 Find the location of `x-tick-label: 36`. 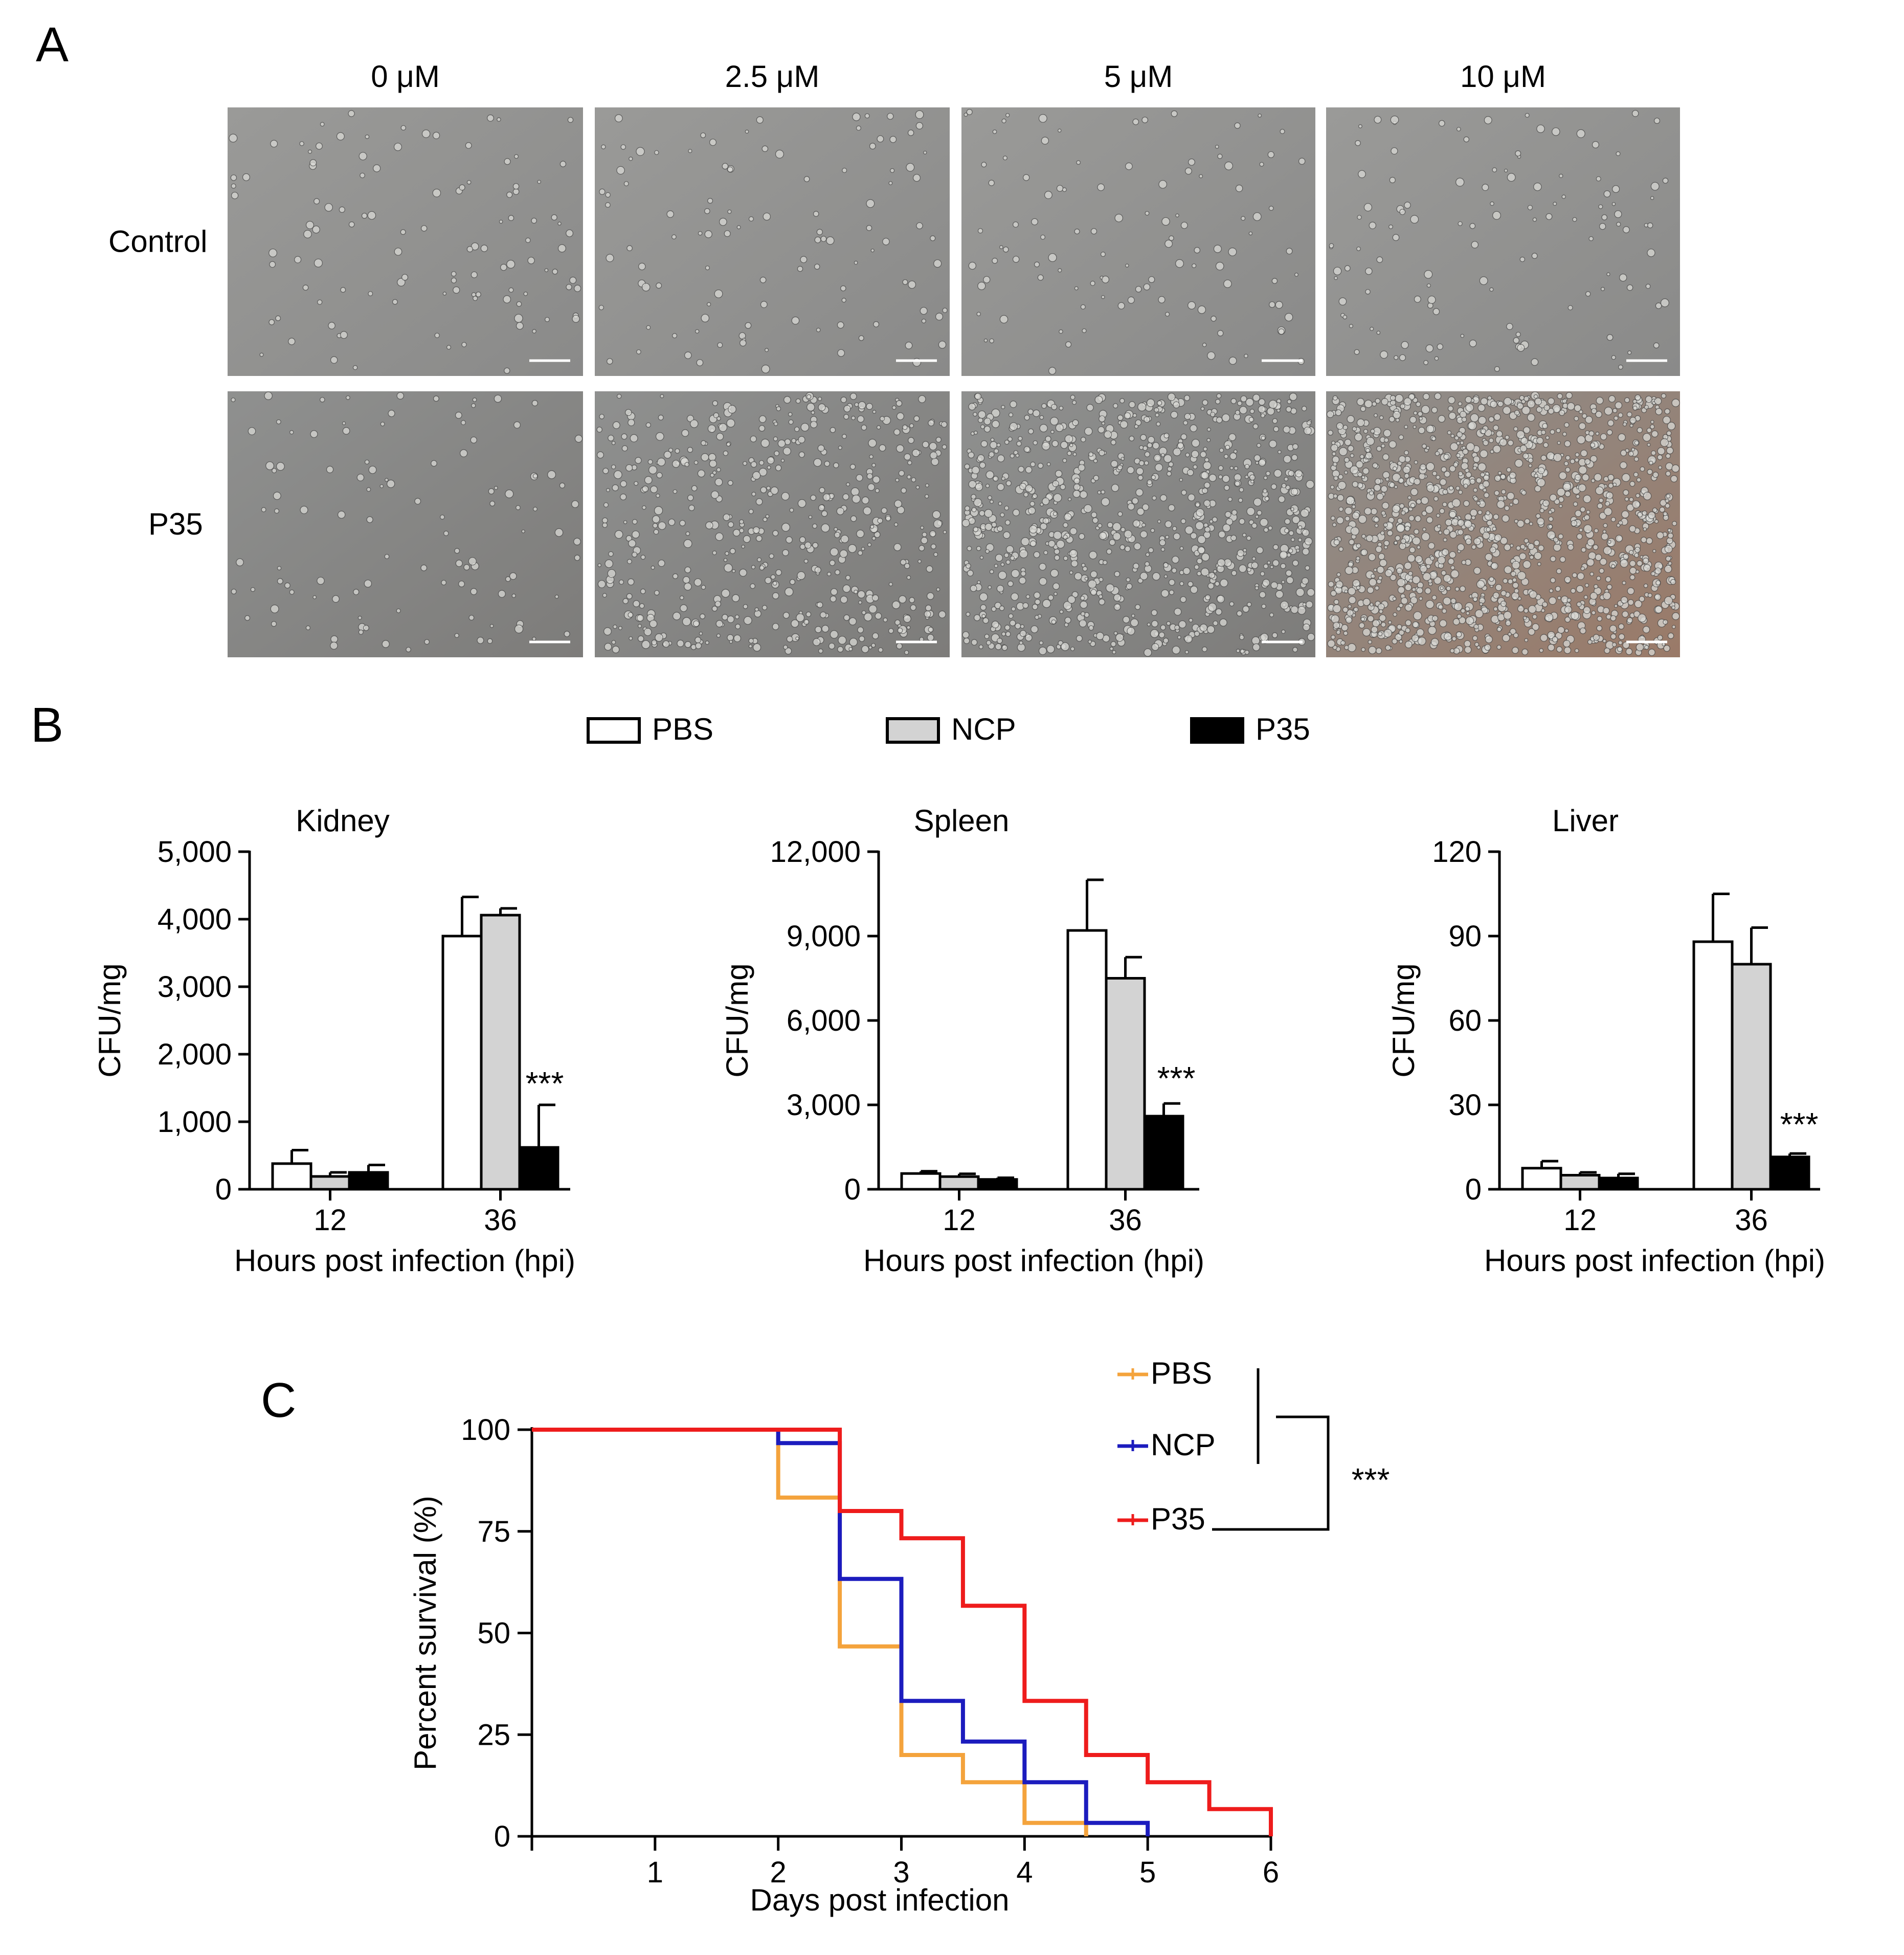

x-tick-label: 36 is located at coordinates (1751, 1221).